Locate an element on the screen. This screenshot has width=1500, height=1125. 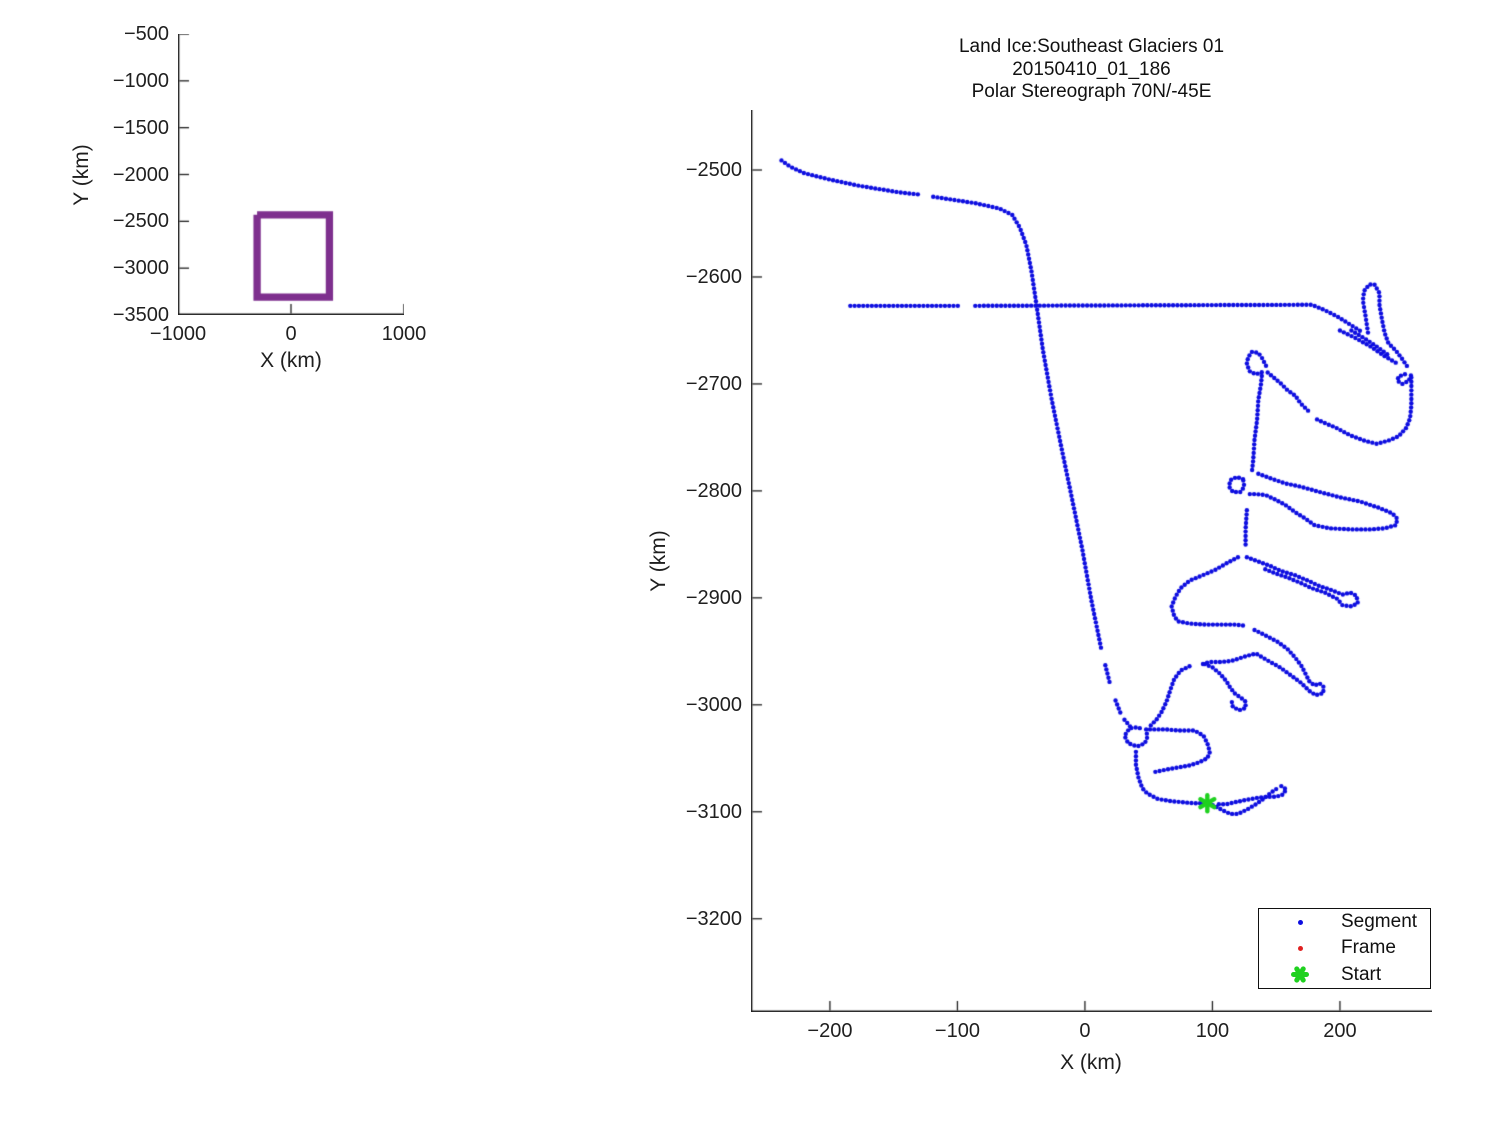
main-y-tick-label: −2700 is located at coordinates (713, 383).